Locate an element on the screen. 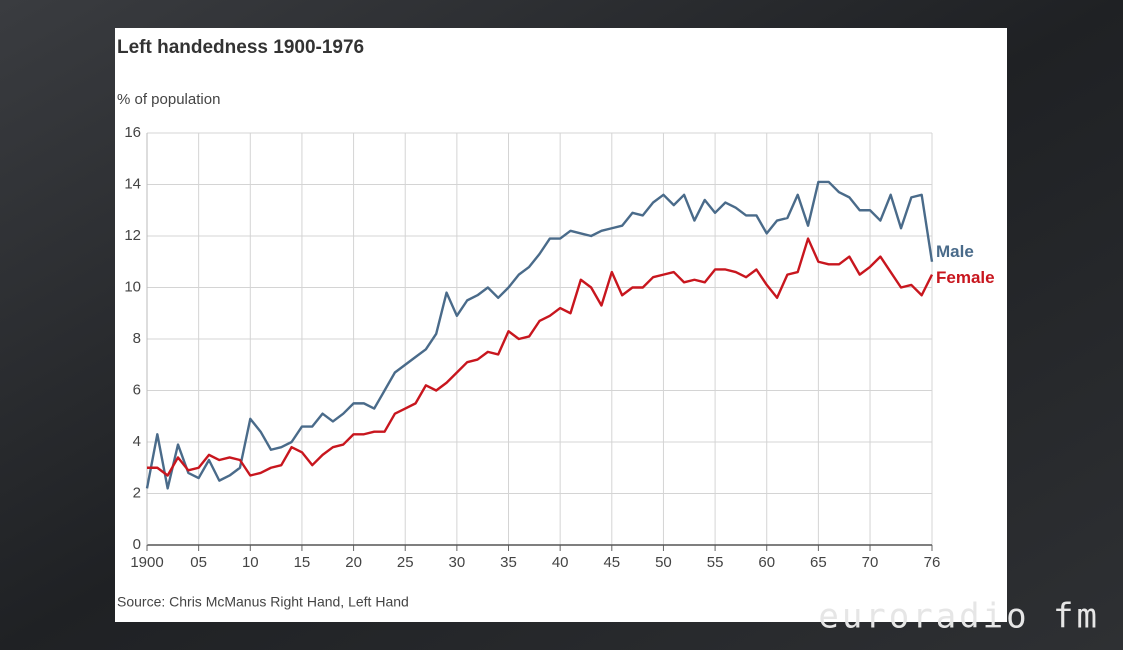  x-tick-label: 10 is located at coordinates (250, 562).